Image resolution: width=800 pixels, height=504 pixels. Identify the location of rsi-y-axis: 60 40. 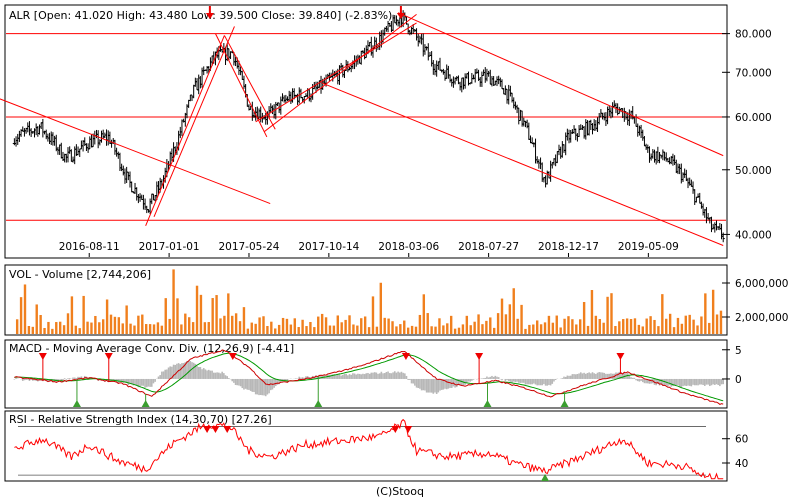
(735, 452).